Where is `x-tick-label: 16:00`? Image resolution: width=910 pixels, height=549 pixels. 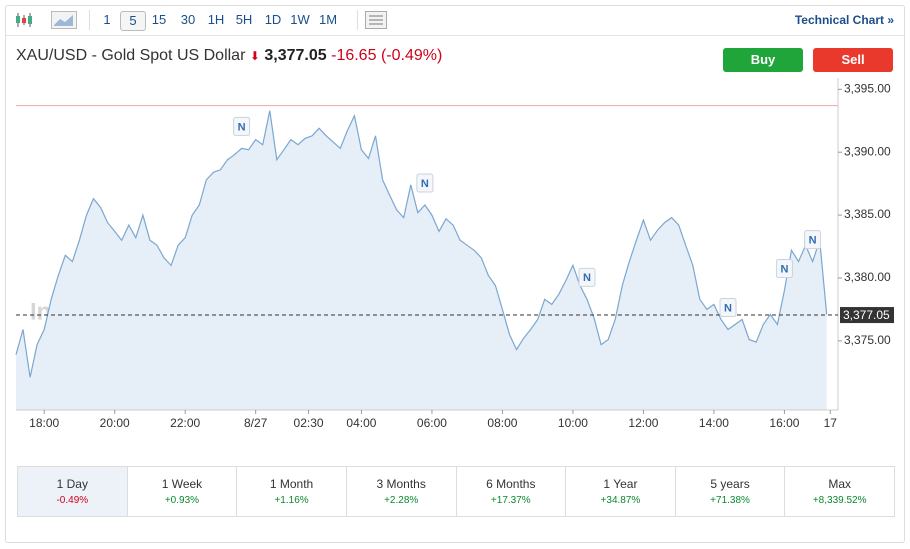
x-tick-label: 16:00 is located at coordinates (784, 423).